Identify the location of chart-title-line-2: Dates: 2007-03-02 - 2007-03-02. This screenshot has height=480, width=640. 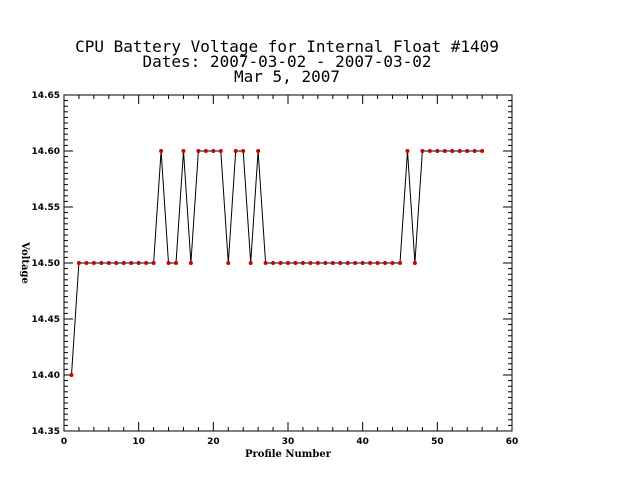
(287, 61).